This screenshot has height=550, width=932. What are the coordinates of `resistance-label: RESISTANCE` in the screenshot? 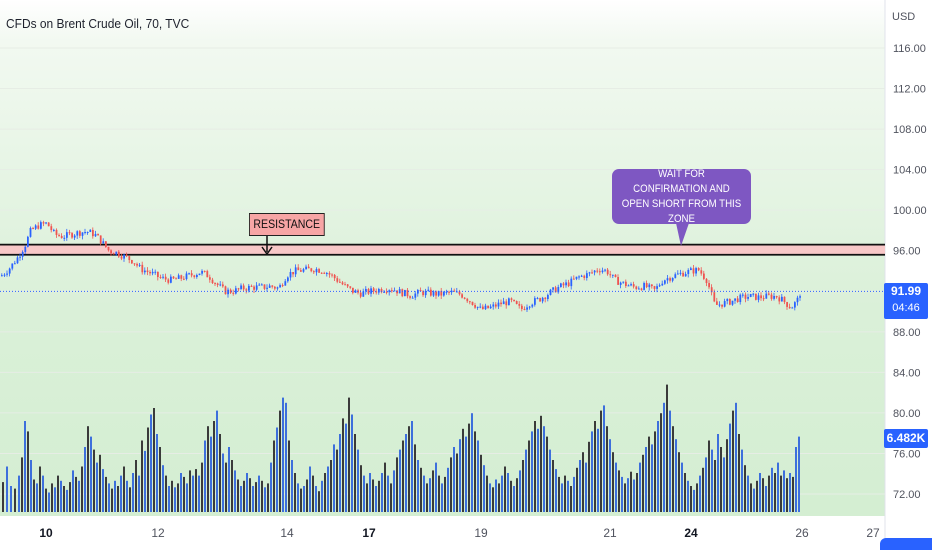 It's located at (287, 224).